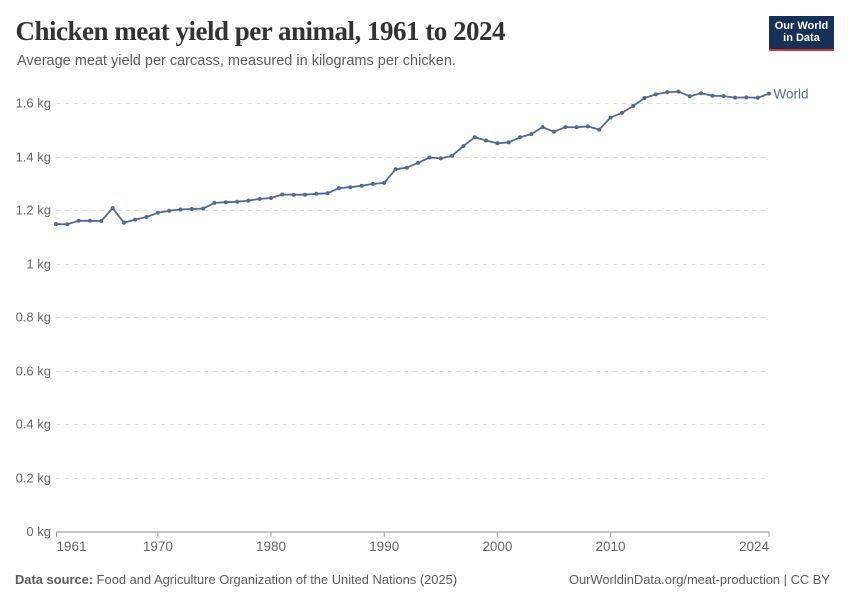 The image size is (850, 600). What do you see at coordinates (610, 546) in the screenshot?
I see `svg-text: 2010` at bounding box center [610, 546].